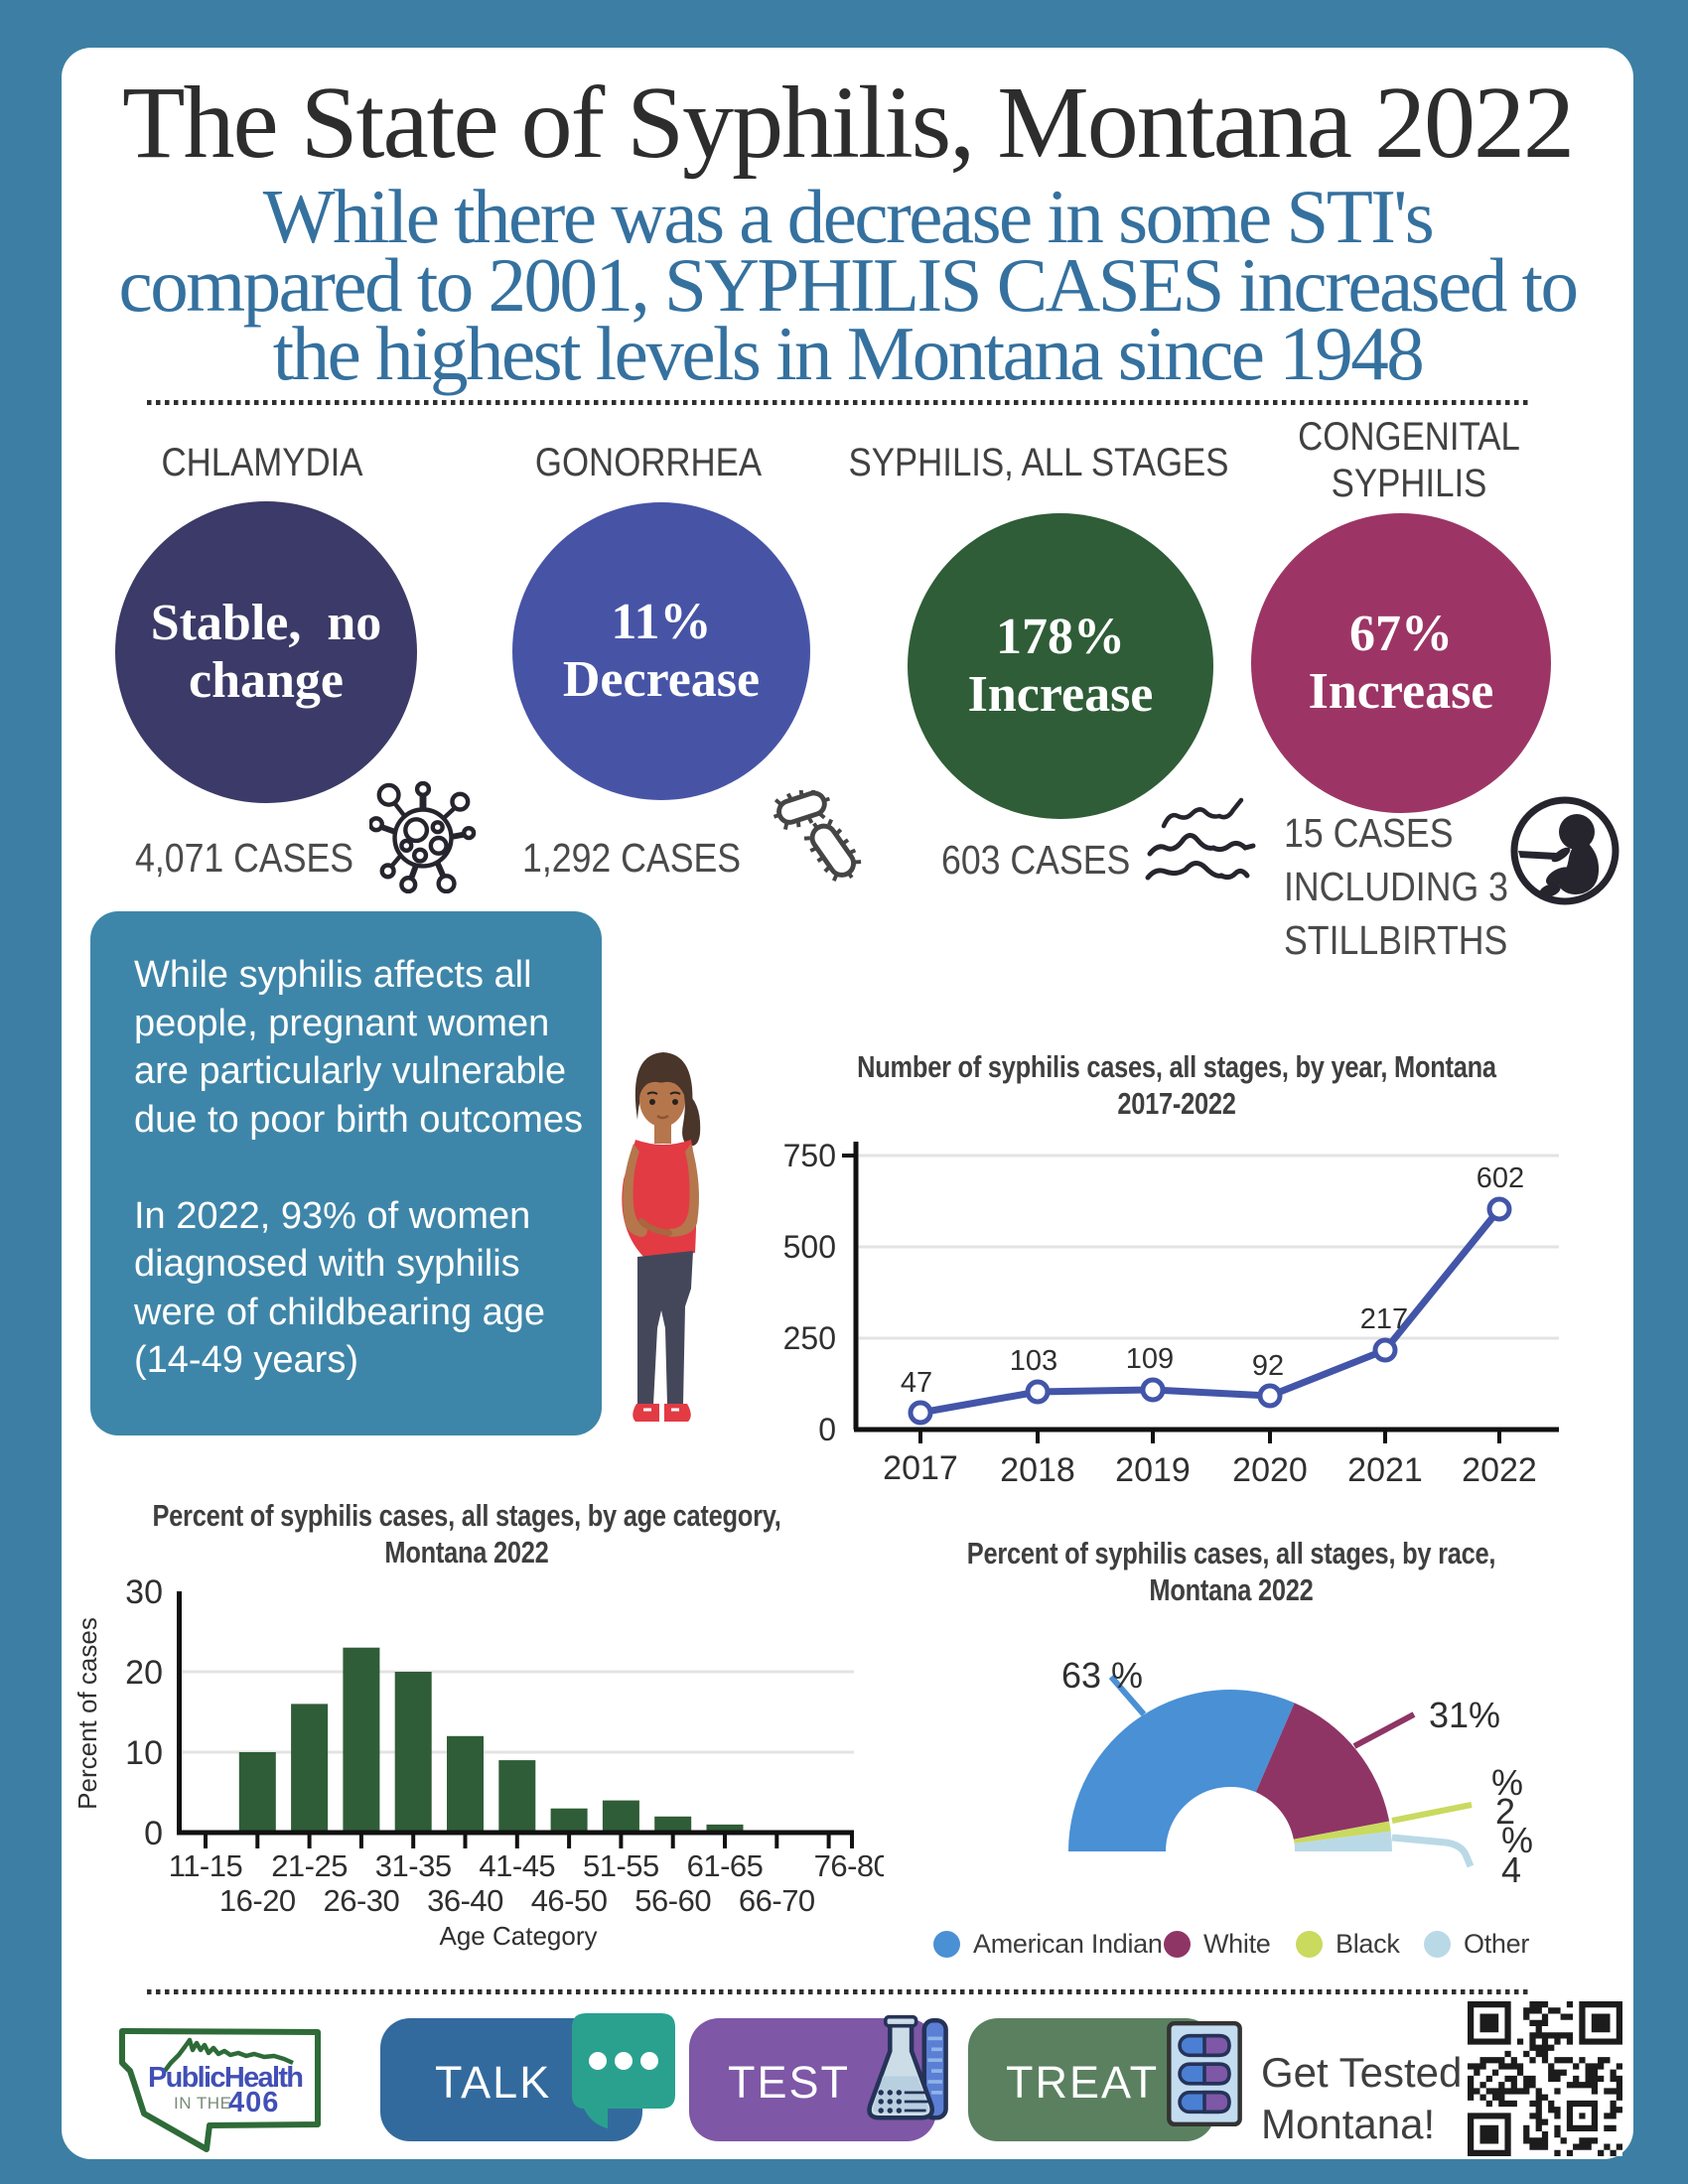 Image resolution: width=1688 pixels, height=2184 pixels. I want to click on svg-text: Age Category, so click(519, 1936).